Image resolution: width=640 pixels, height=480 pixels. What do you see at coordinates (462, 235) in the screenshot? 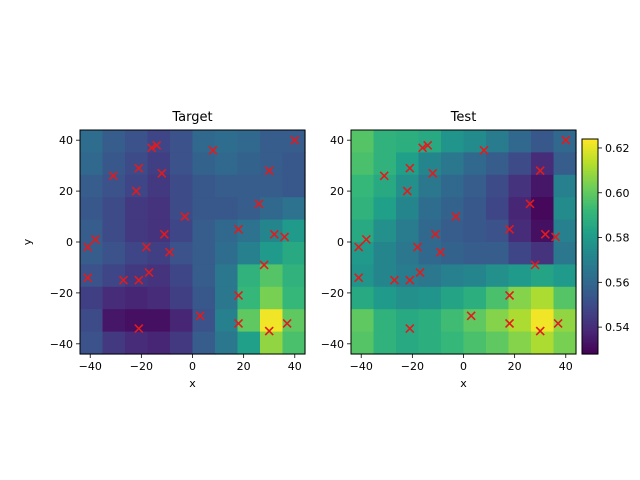
I see `test-points` at bounding box center [462, 235].